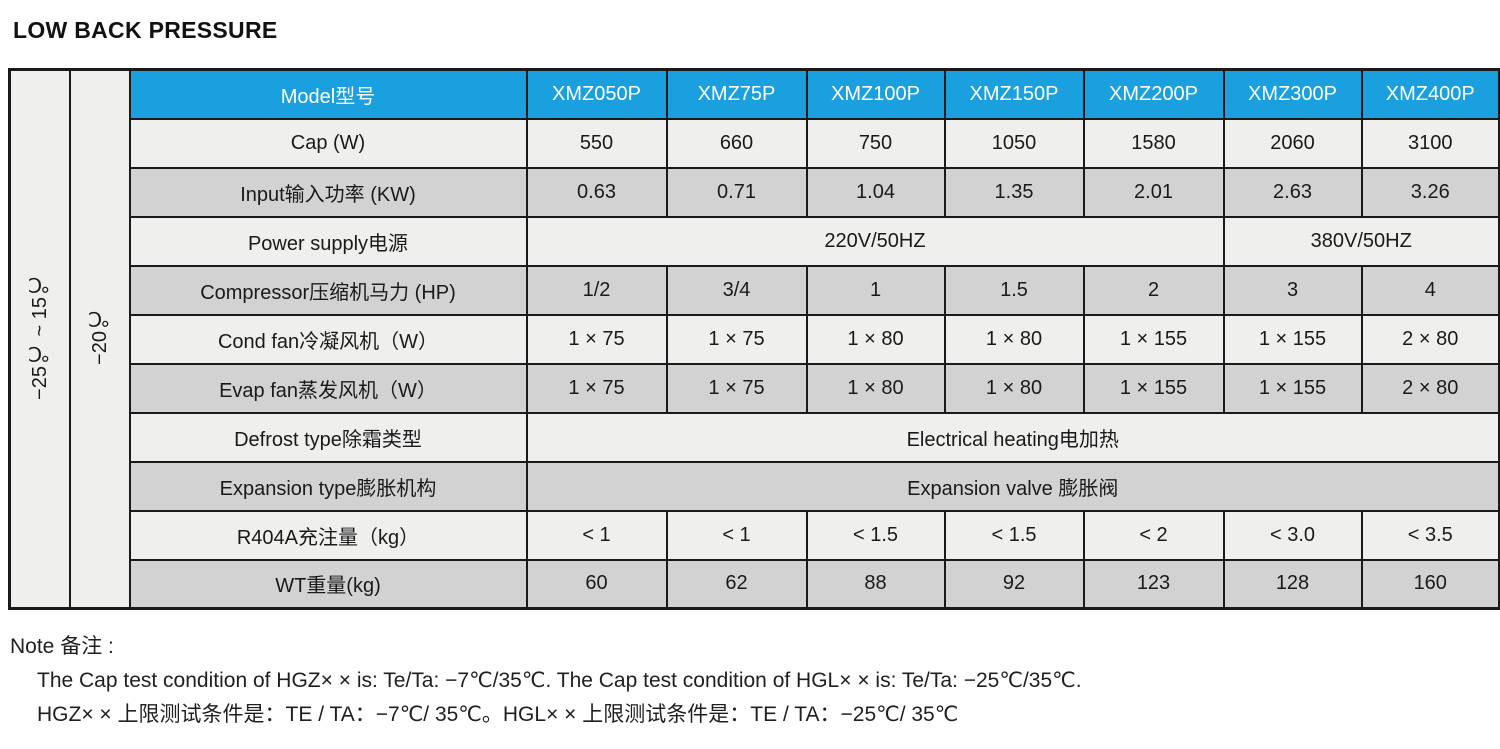 The image size is (1500, 749). Describe the element at coordinates (596, 94) in the screenshot. I see `model-cell: XMZ050P` at that location.